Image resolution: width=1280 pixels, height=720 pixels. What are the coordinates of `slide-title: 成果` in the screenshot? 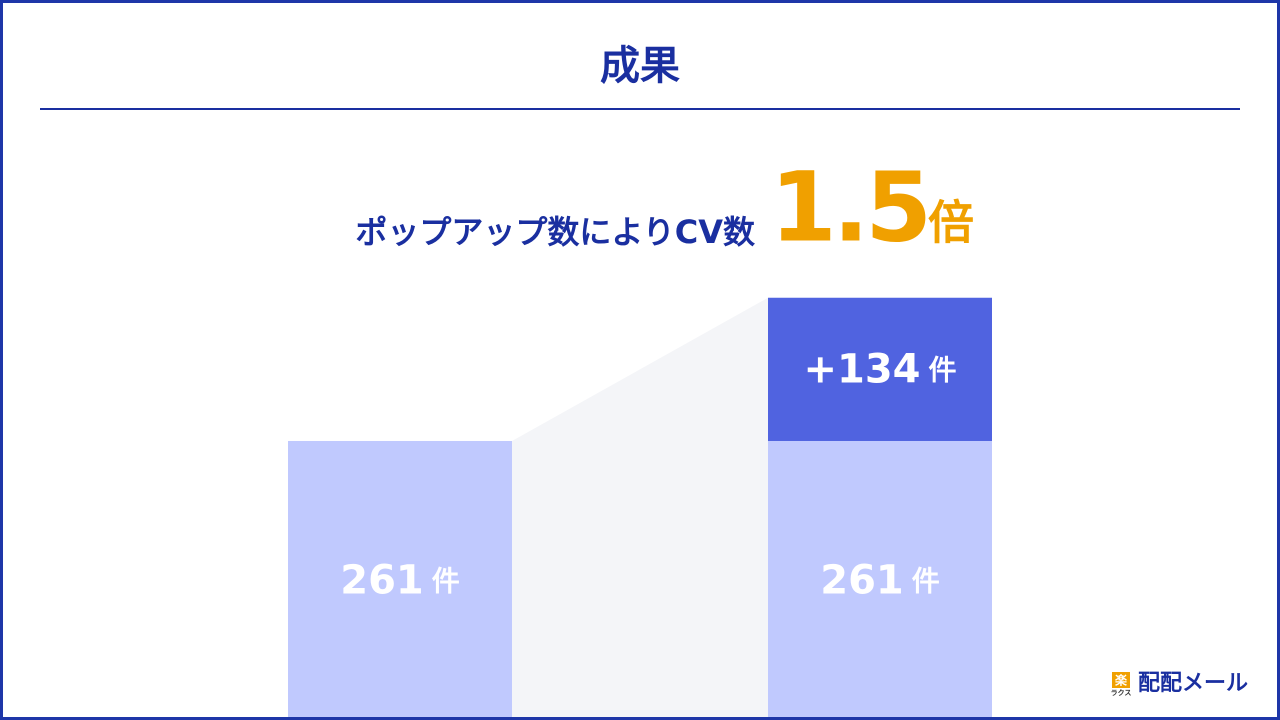 It's located at (640, 66).